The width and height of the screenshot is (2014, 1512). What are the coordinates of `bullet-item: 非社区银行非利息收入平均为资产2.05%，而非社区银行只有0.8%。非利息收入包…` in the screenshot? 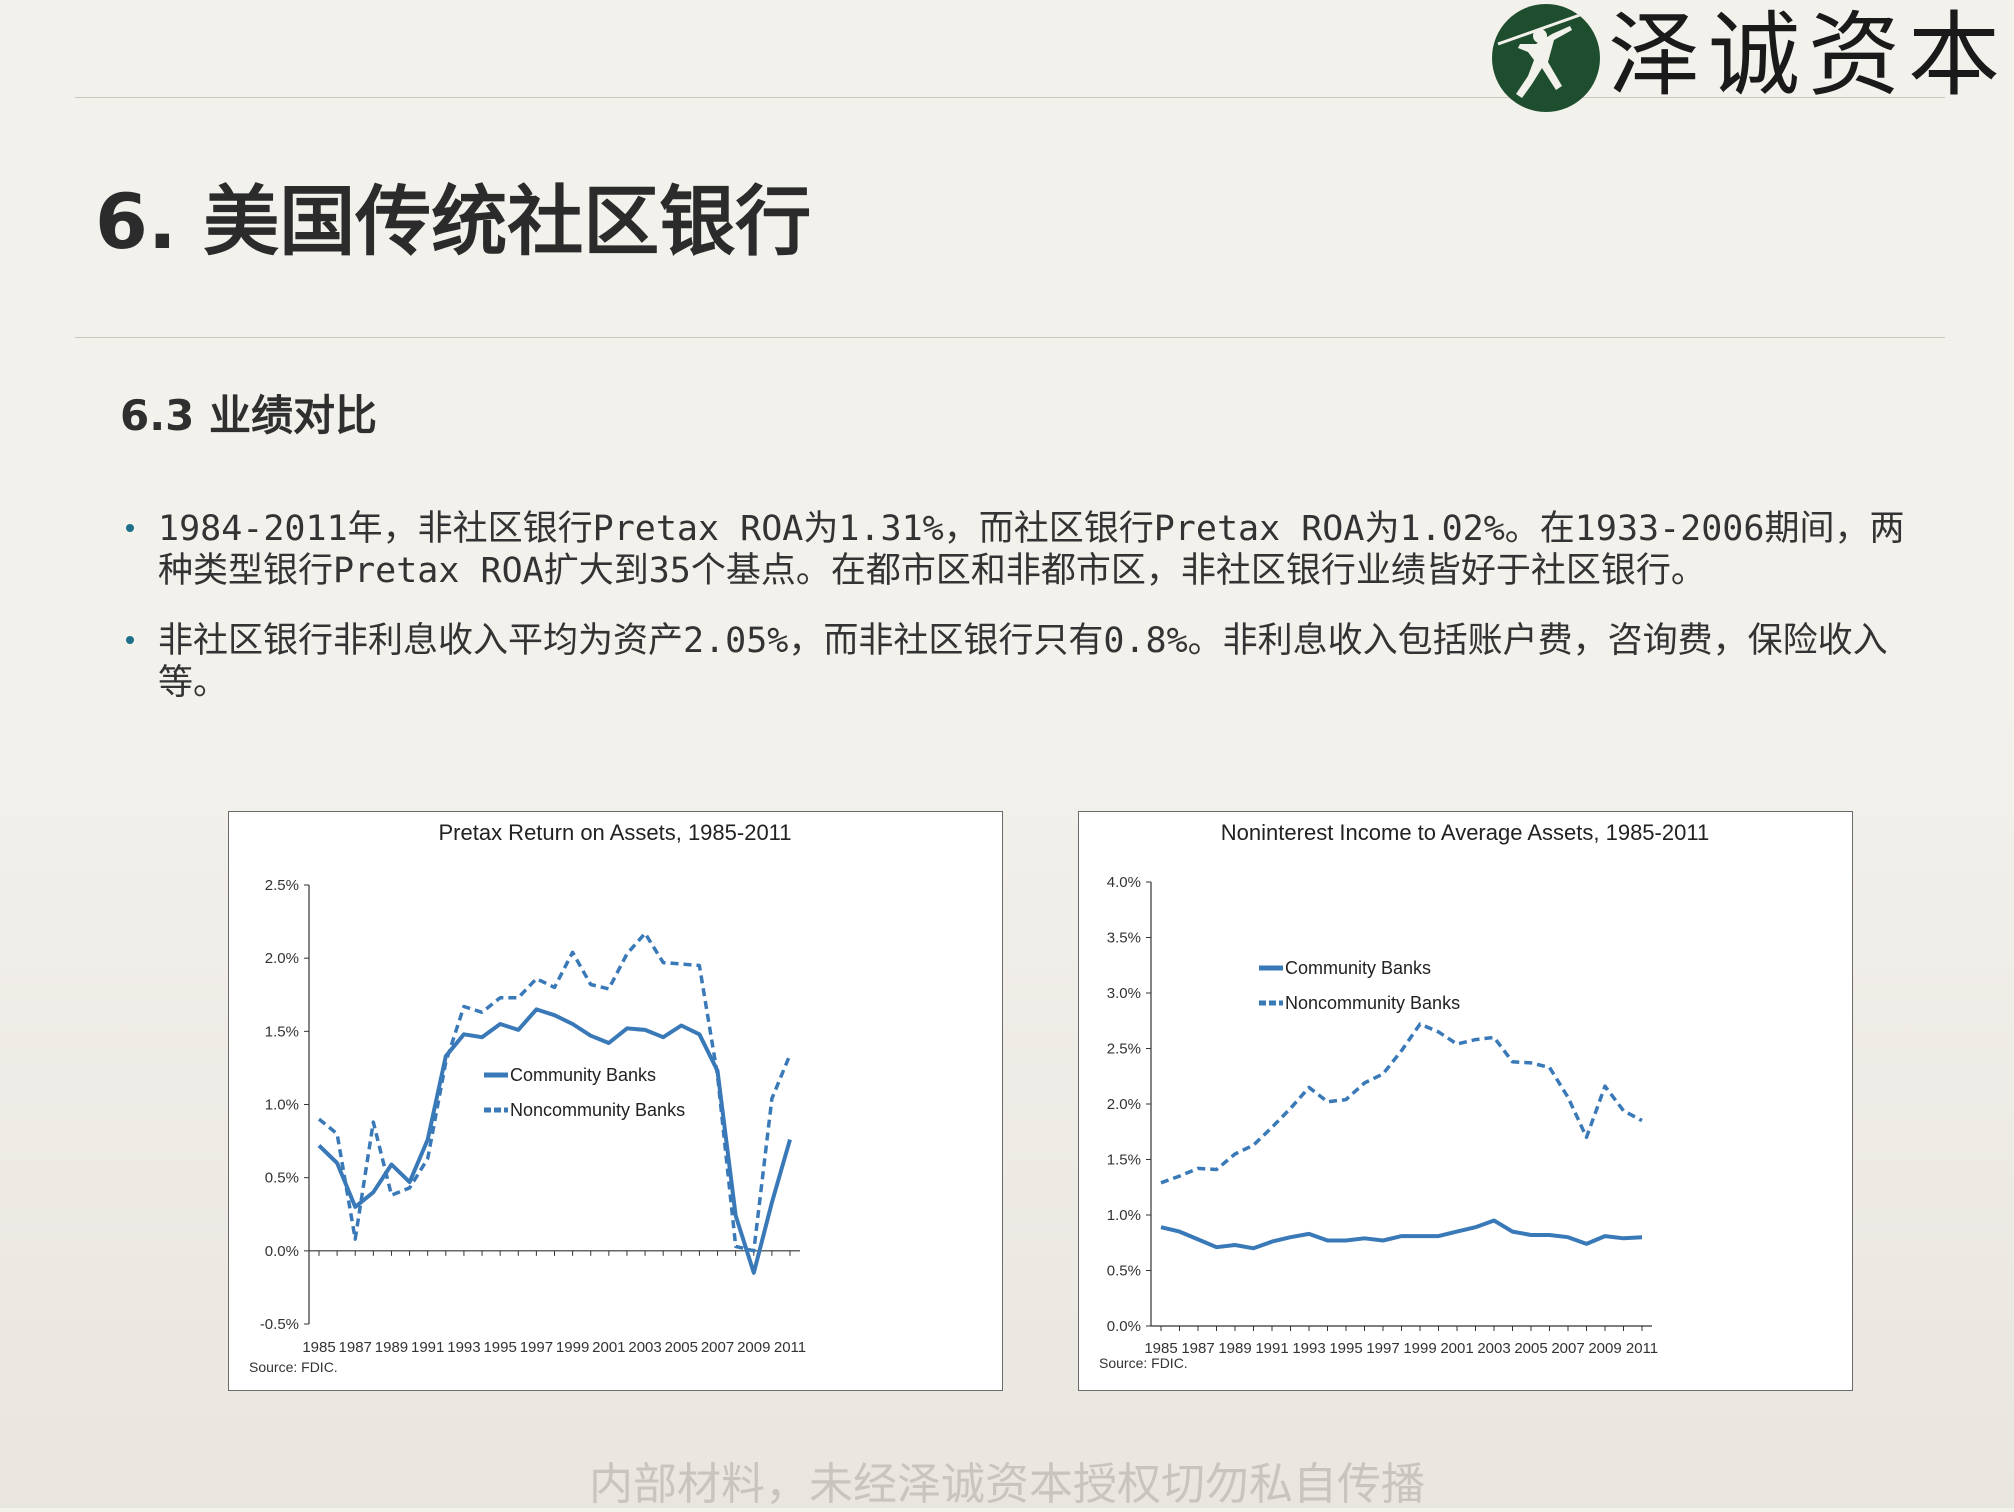 It's located at (1020, 662).